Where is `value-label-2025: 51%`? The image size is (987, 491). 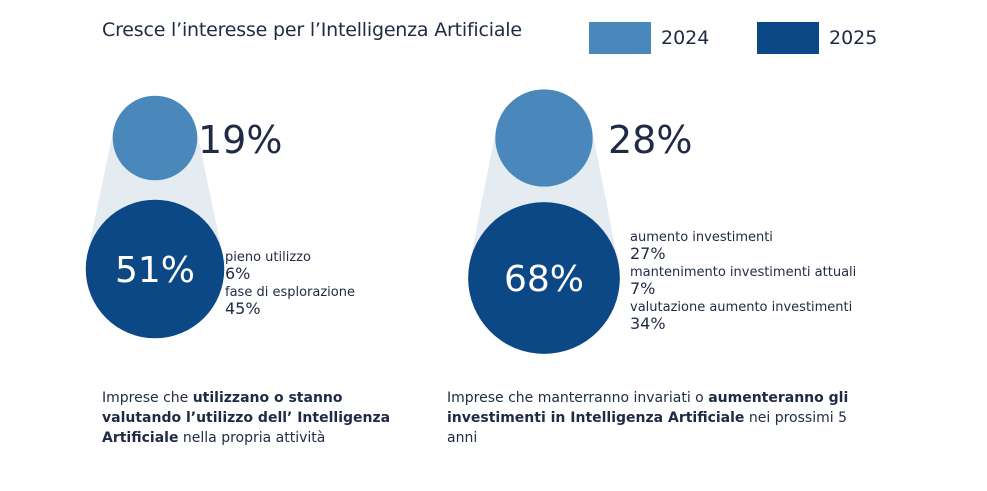
value-label-2025: 51% is located at coordinates (155, 270).